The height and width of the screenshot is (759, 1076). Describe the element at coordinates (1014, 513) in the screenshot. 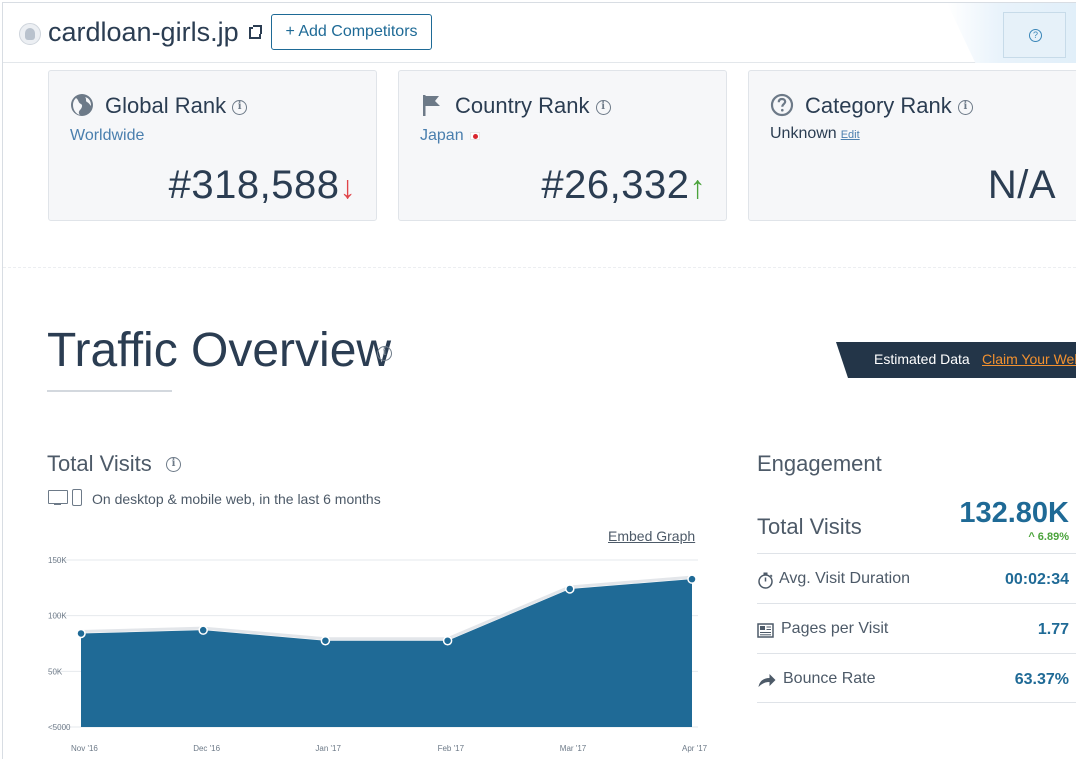

I see `engagement-total-visits-value: 132.80K` at that location.